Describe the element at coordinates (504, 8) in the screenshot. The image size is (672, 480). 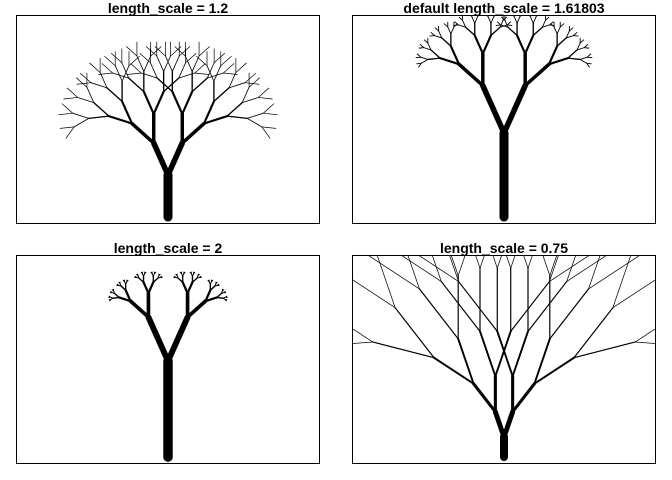
I see `panel-title: default length_scale = 1.61803` at that location.